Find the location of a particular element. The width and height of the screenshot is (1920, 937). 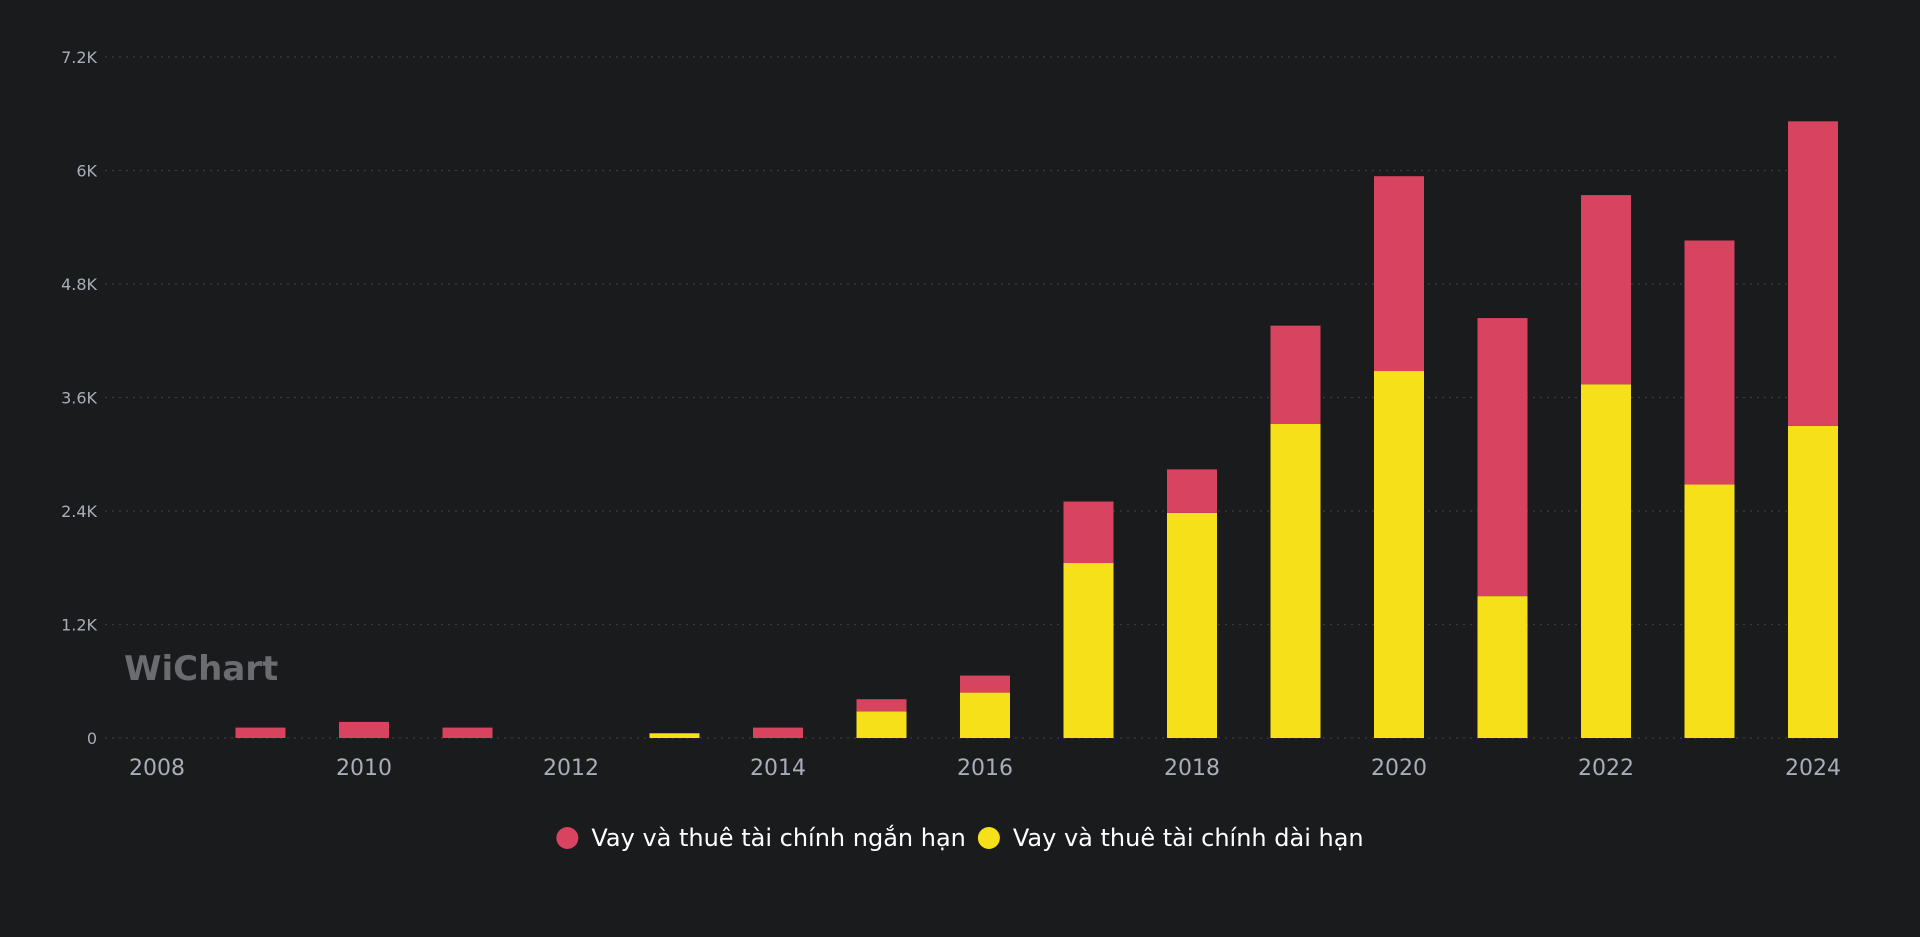

x-tick-label: 2008 is located at coordinates (157, 768).